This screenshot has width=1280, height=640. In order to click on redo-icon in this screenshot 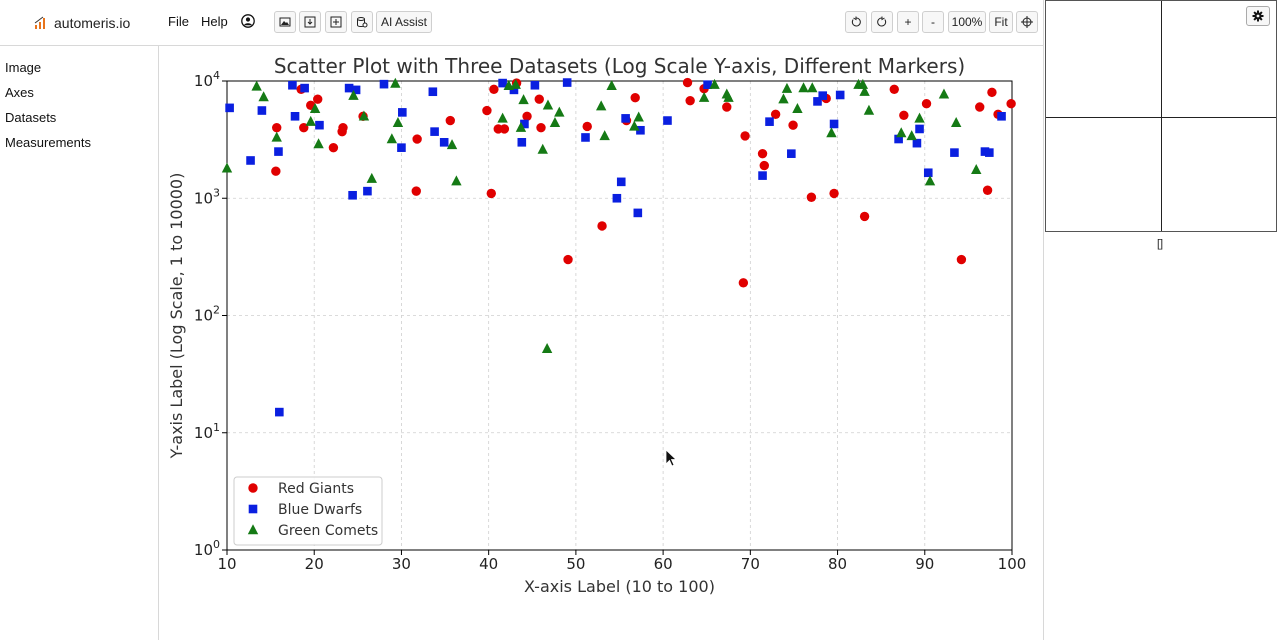, I will do `click(882, 21)`.